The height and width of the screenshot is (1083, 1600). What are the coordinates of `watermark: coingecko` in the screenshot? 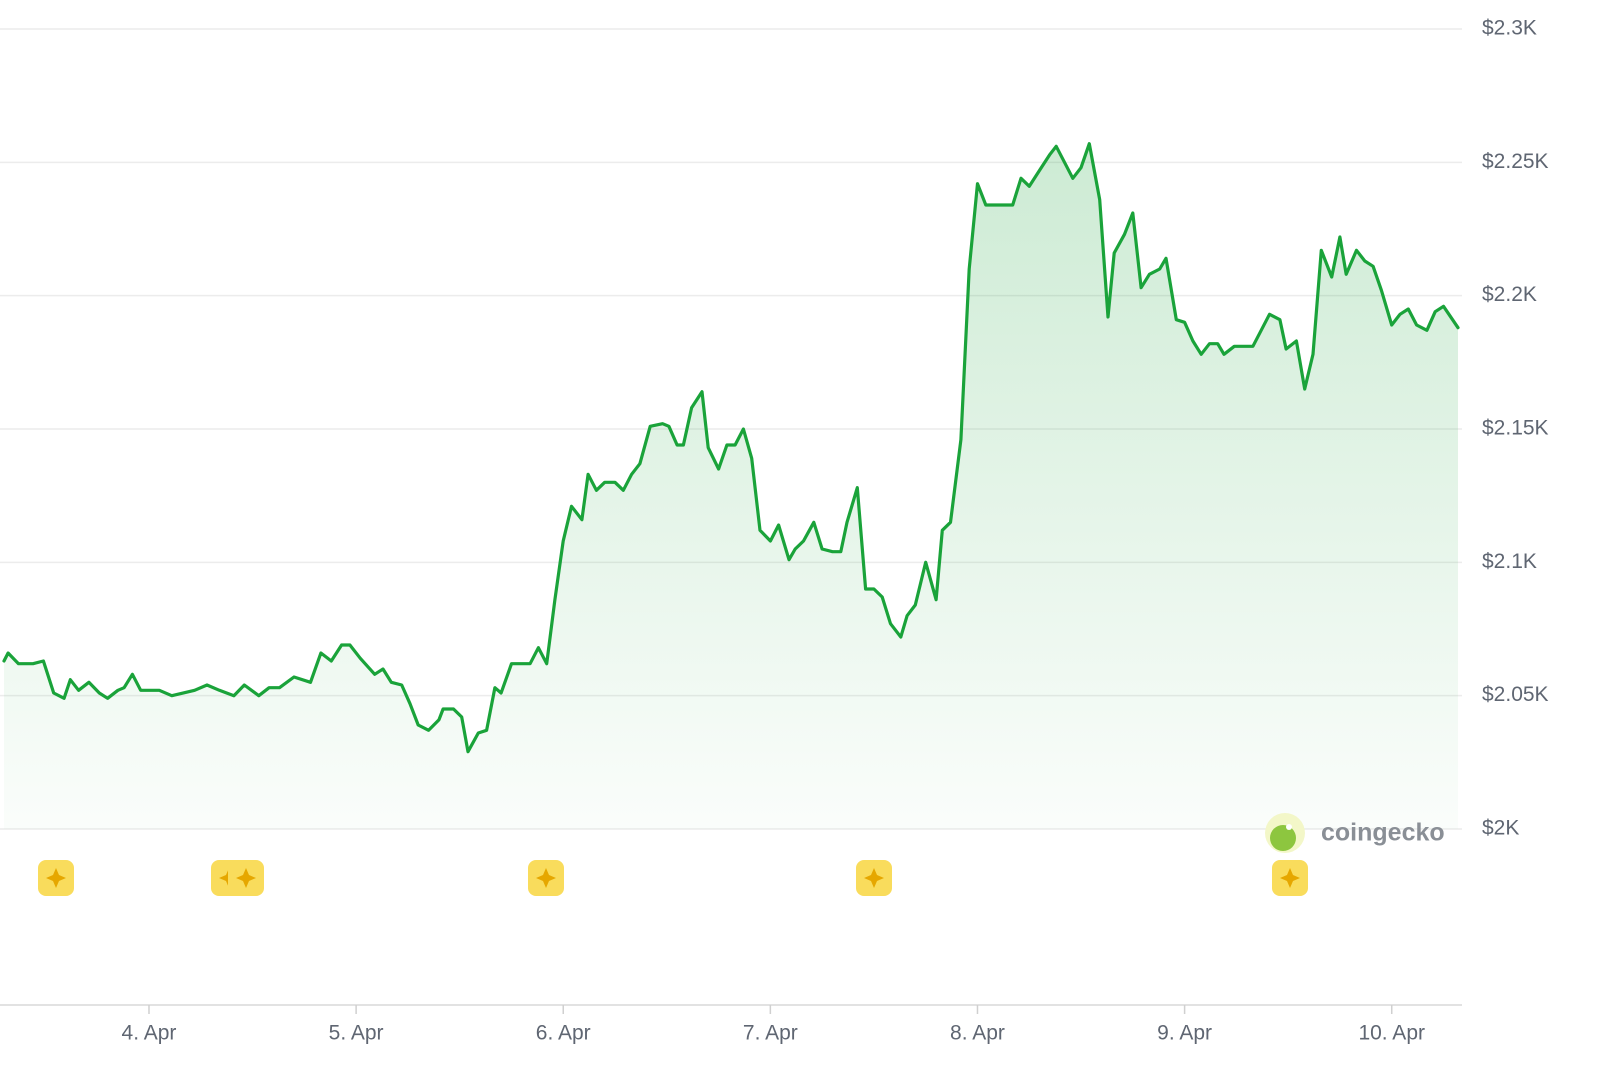 It's located at (1355, 833).